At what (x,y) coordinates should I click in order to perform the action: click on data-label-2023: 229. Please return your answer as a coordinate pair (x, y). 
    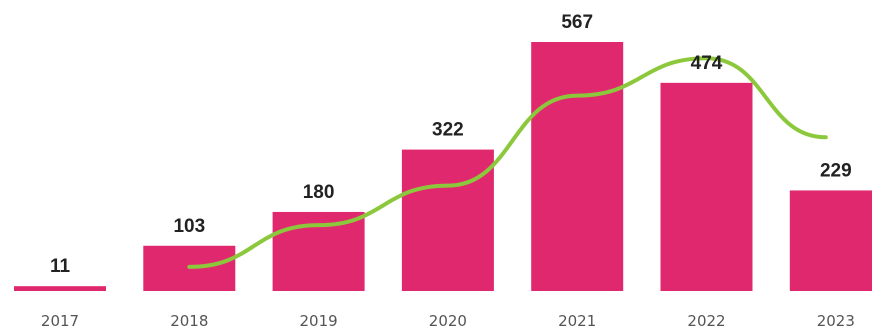
    Looking at the image, I should click on (836, 170).